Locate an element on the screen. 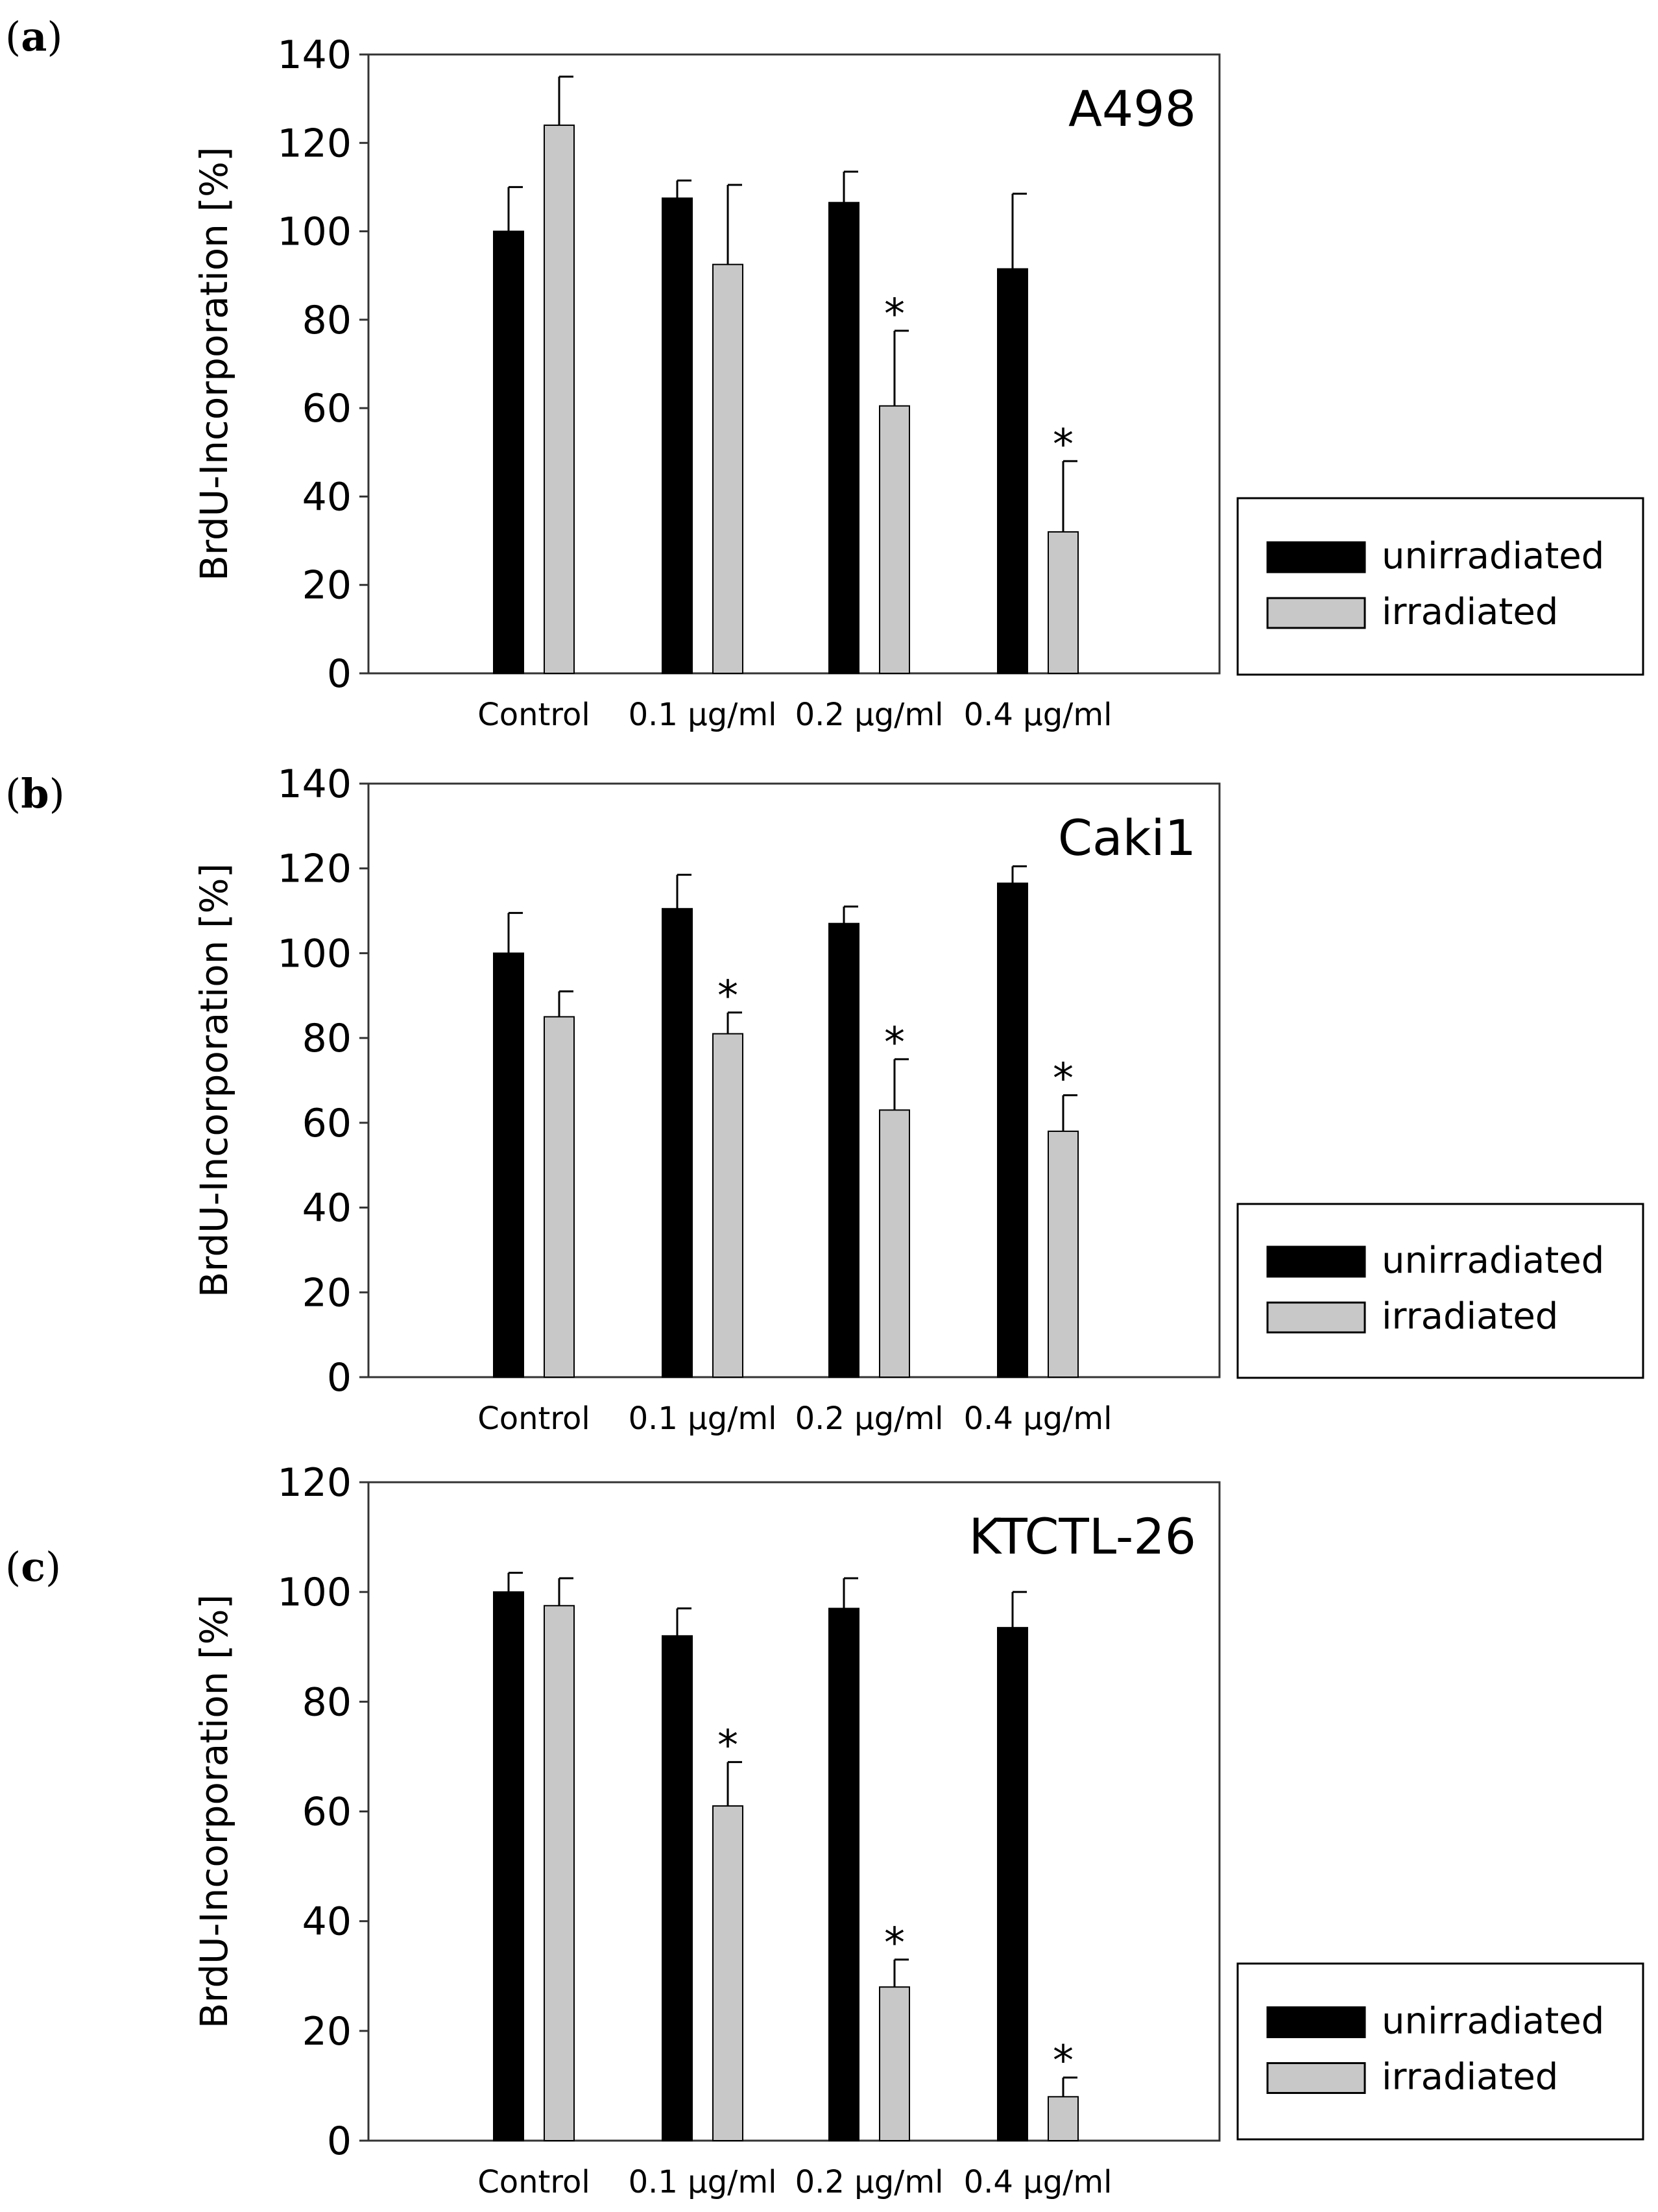 This screenshot has height=2212, width=1658. legend-label-irradiated: irradiated is located at coordinates (1470, 1316).